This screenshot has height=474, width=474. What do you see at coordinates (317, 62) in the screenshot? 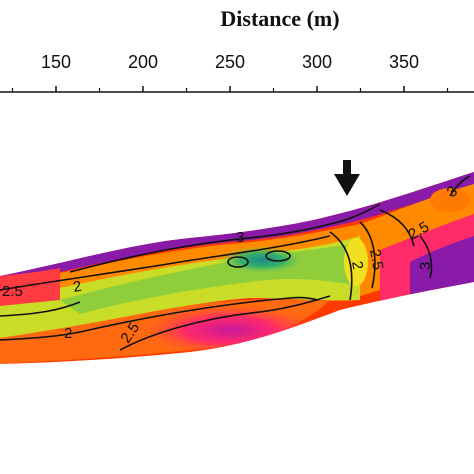
I see `x-tick-label: 300` at bounding box center [317, 62].